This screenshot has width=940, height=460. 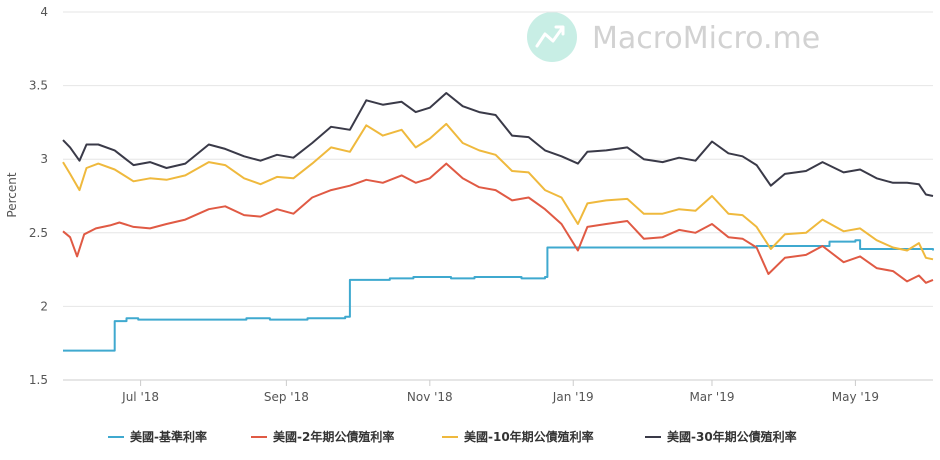 What do you see at coordinates (38, 86) in the screenshot?
I see `y-tick-label: 3.5` at bounding box center [38, 86].